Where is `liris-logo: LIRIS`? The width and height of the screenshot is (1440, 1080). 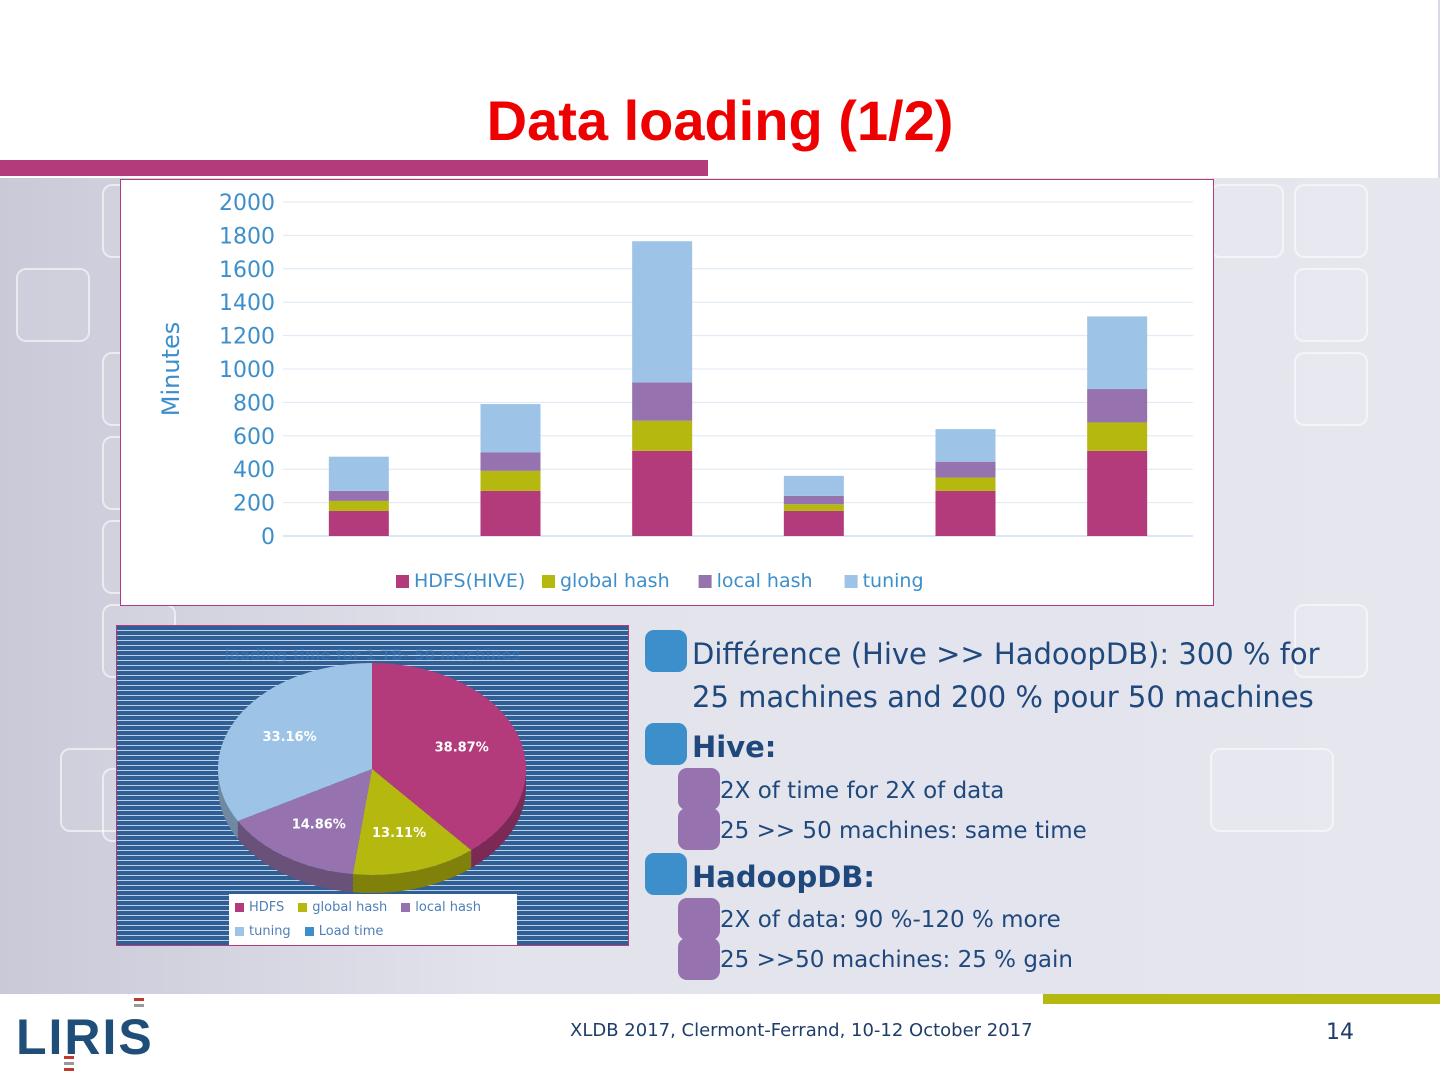
liris-logo: LIRIS is located at coordinates (85, 1034).